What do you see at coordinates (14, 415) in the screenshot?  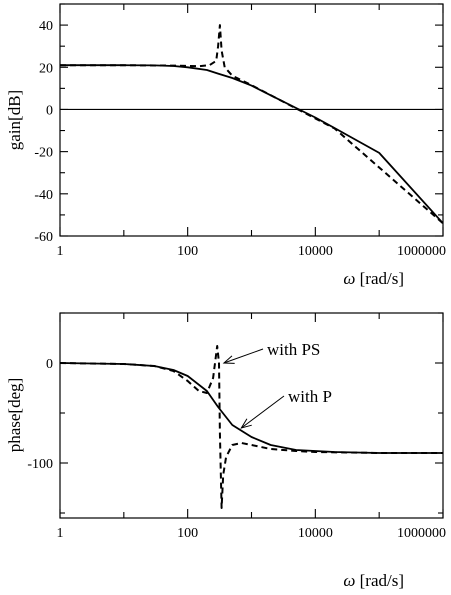 I see `y-axis-label: phase[deg]` at bounding box center [14, 415].